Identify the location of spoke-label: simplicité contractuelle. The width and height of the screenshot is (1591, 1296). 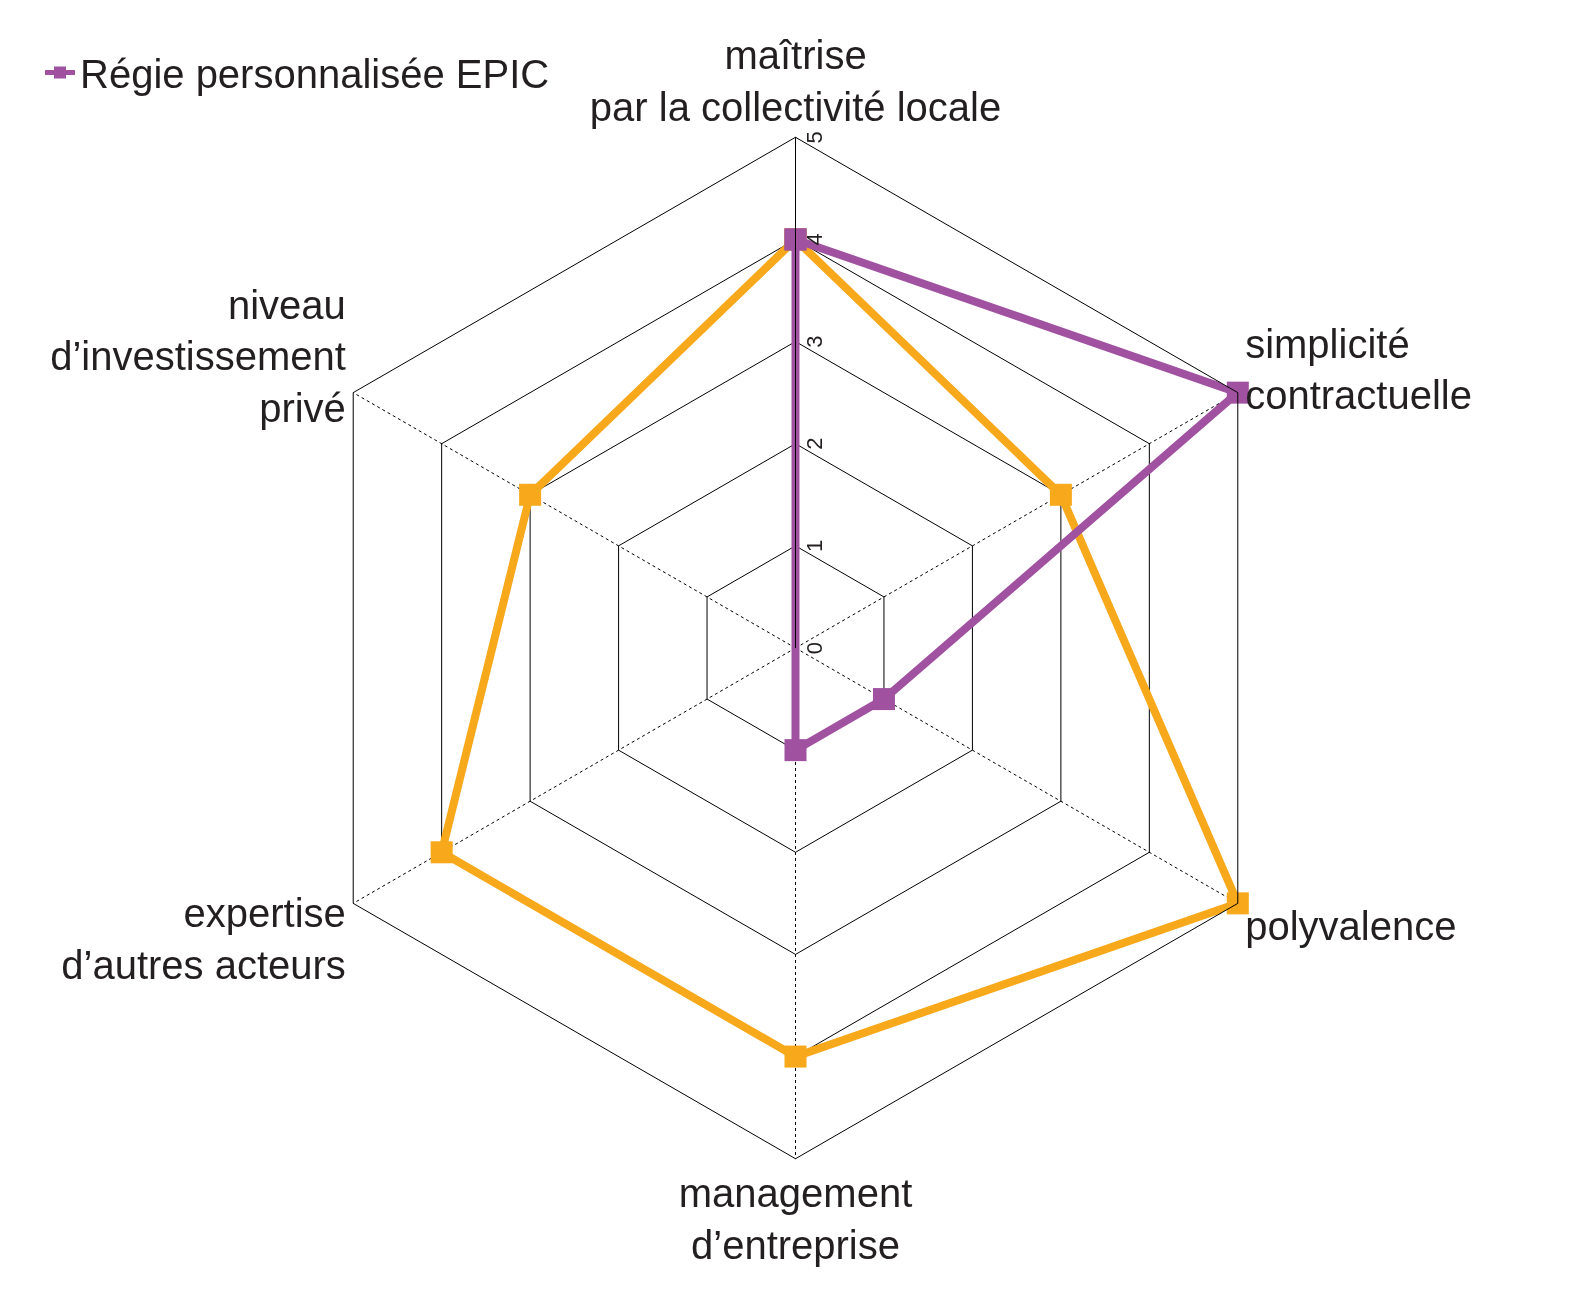
(1358, 369).